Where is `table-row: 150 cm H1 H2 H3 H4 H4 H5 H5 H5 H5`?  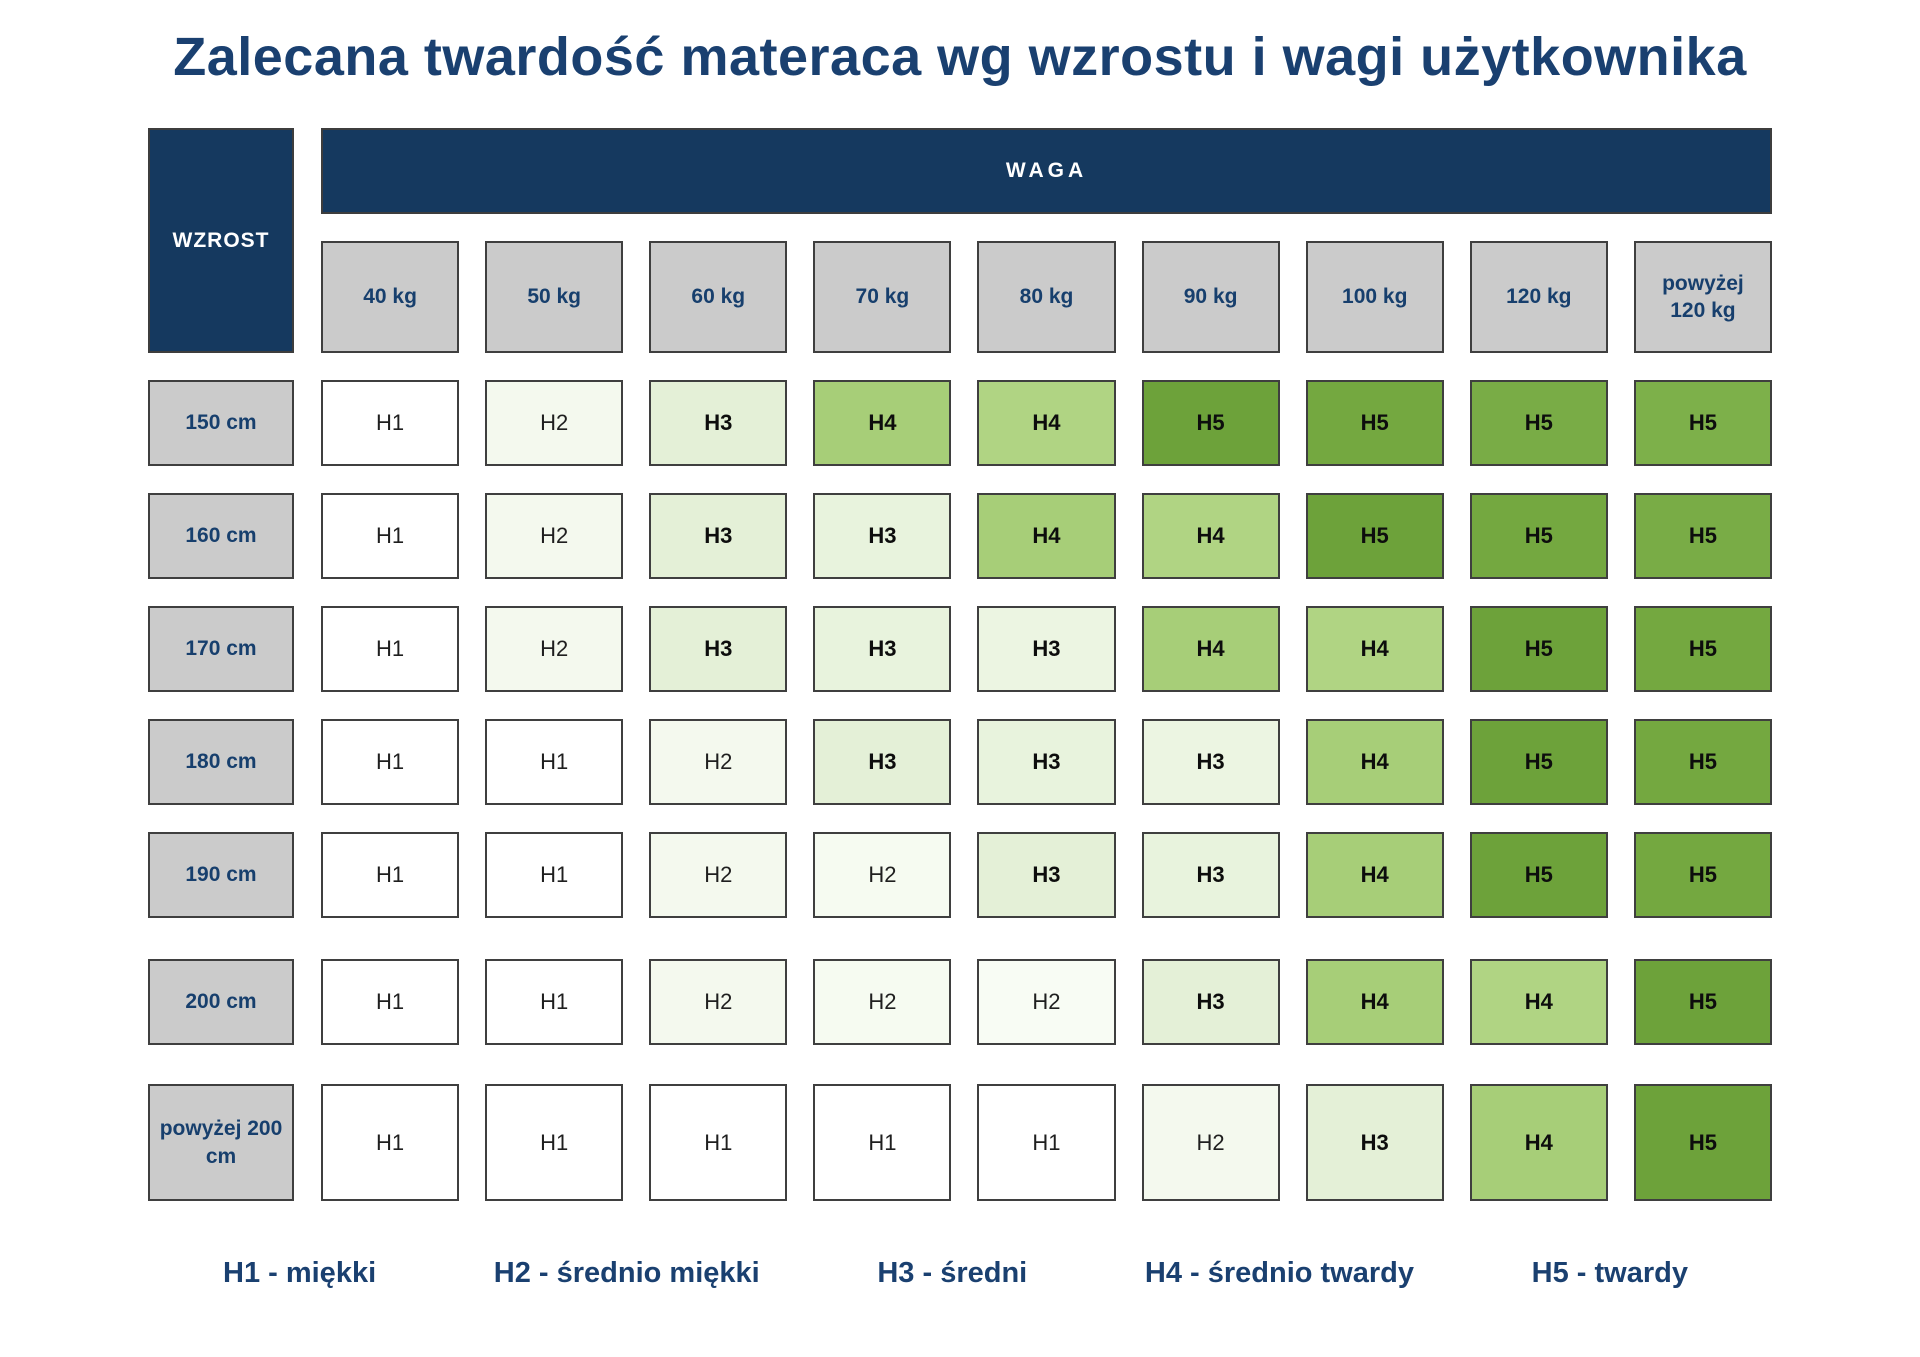
table-row: 150 cm H1 H2 H3 H4 H4 H5 H5 H5 H5 is located at coordinates (960, 423).